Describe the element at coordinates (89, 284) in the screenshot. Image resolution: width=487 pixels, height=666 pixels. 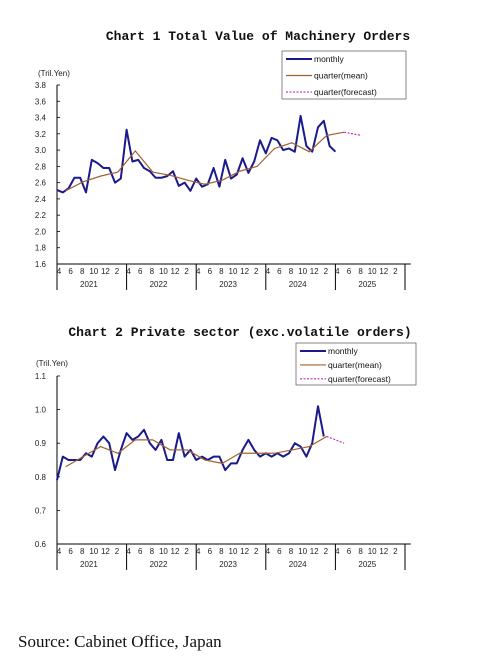
I see `x-year-label: 2021` at that location.